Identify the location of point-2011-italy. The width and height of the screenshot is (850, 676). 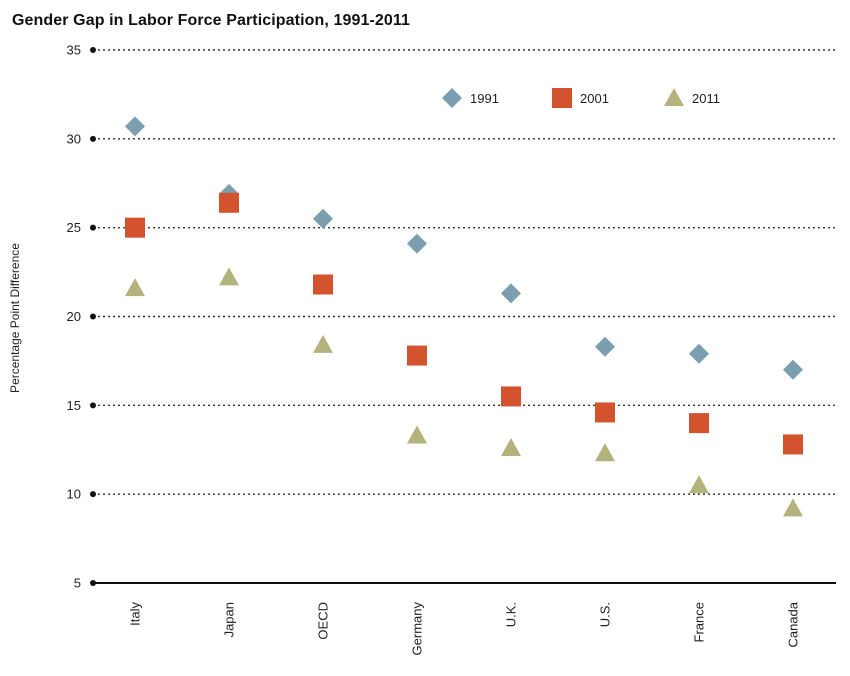
(135, 287).